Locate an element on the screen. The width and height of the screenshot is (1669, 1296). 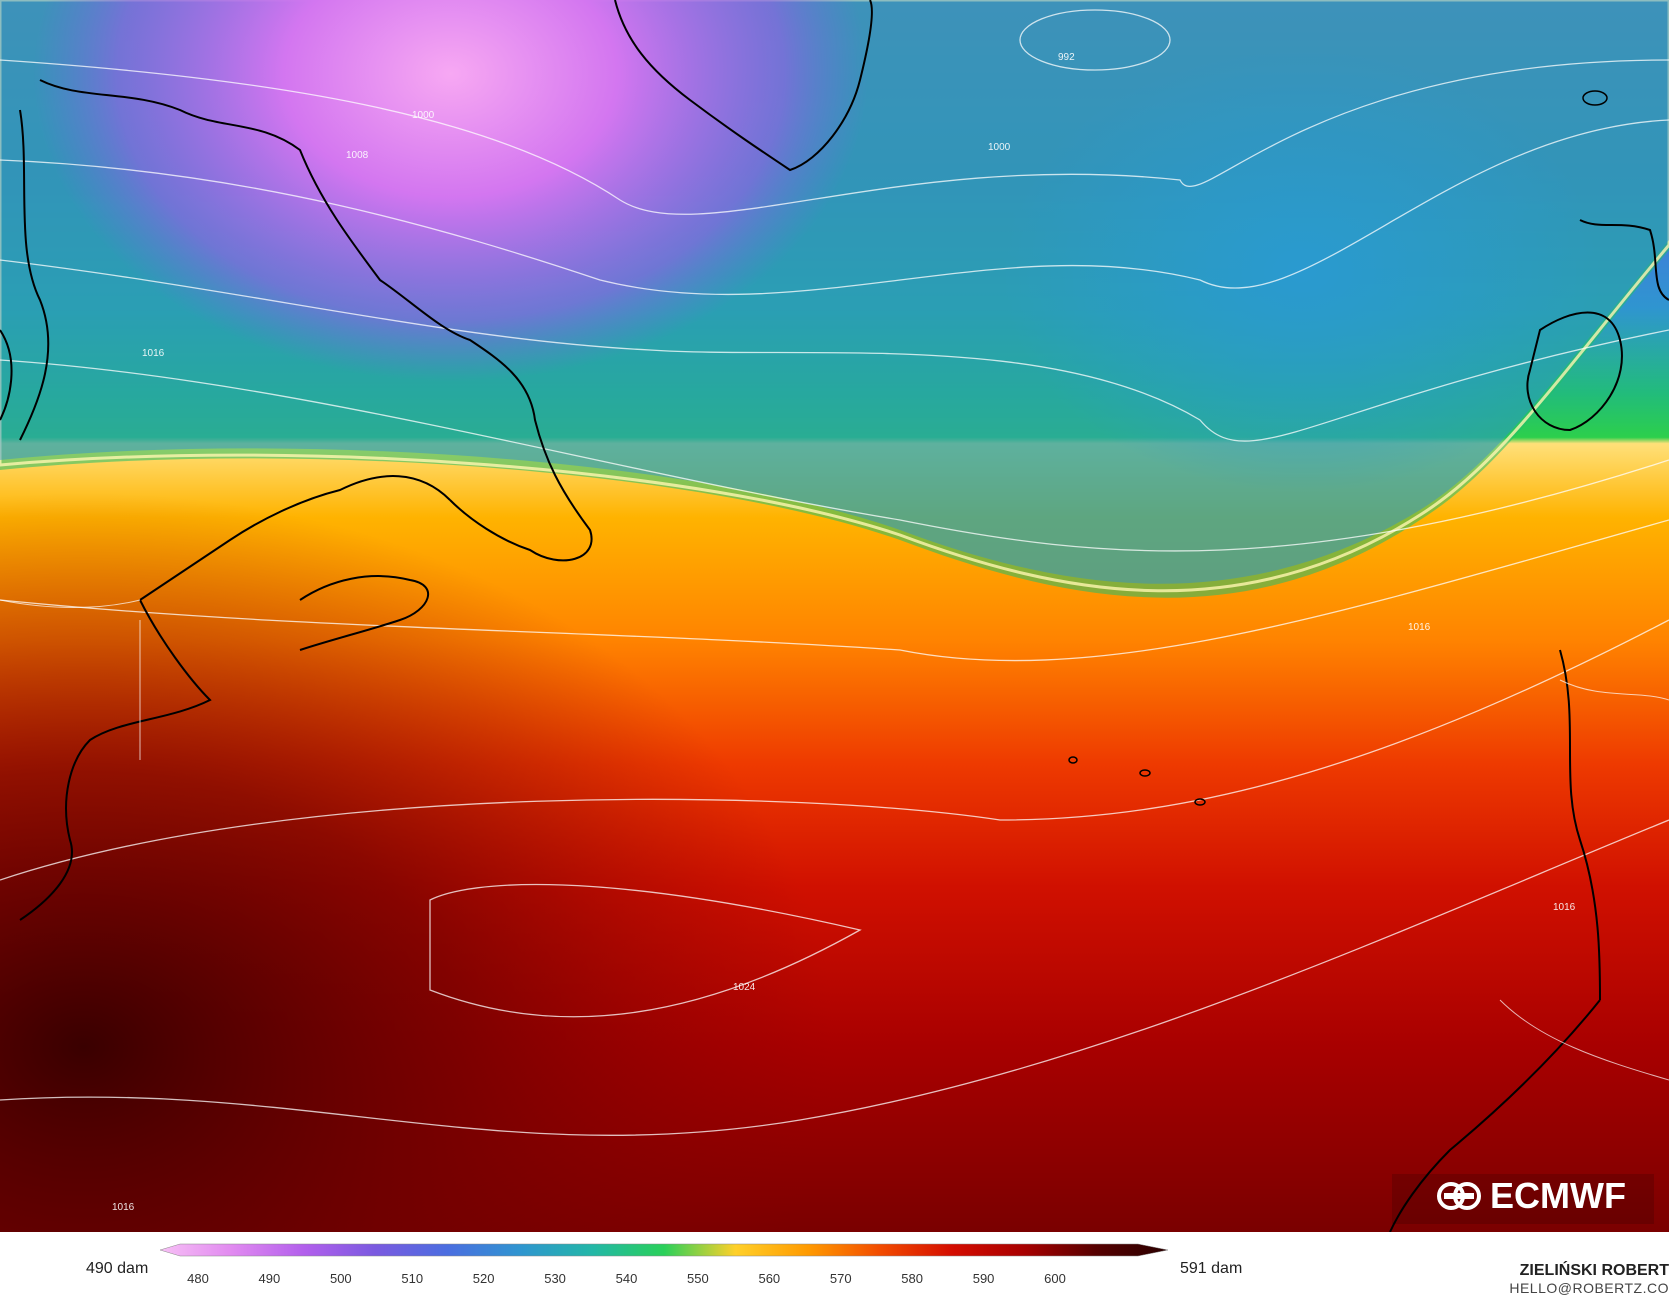
colorbar-tick-label: 500 is located at coordinates (340, 1278).